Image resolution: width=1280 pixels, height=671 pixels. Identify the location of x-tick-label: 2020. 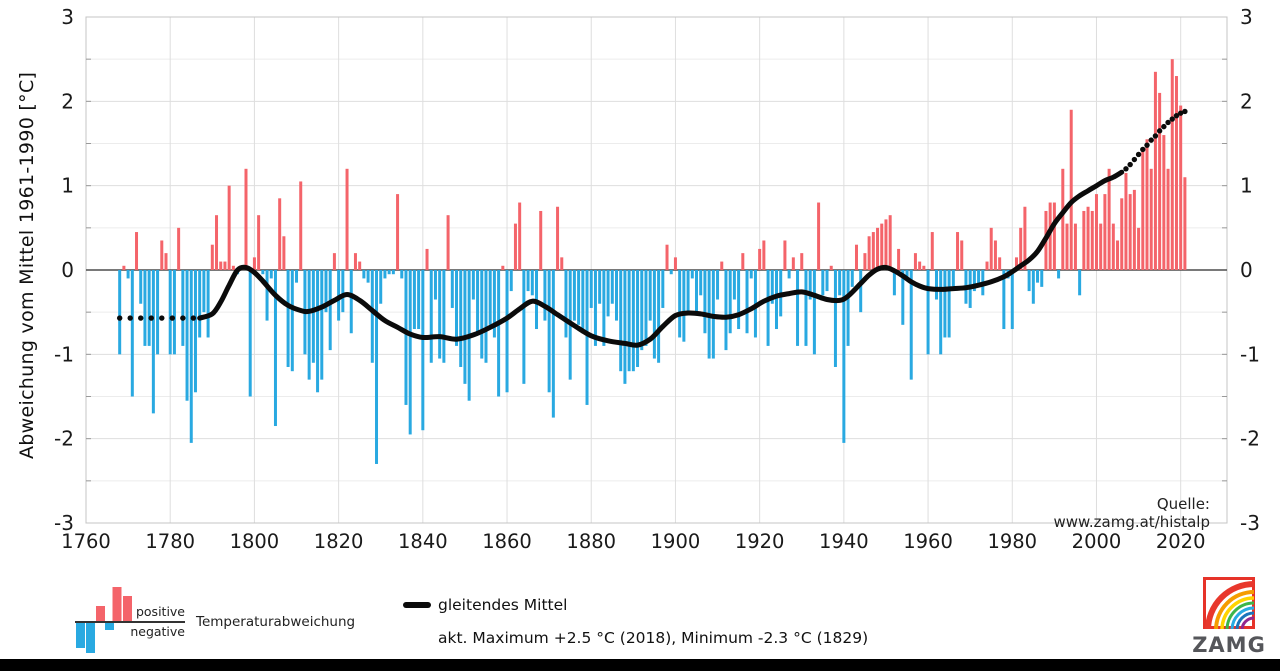
(1181, 541).